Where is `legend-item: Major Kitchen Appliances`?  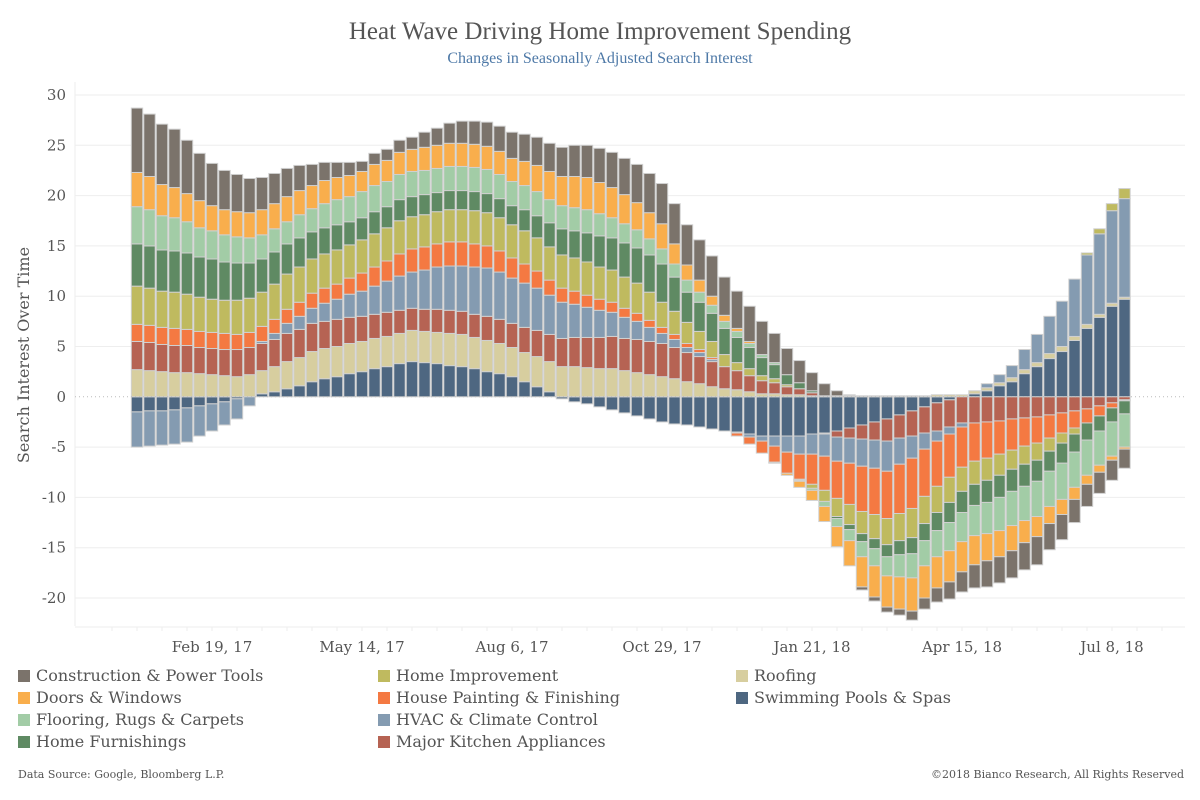
legend-item: Major Kitchen Appliances is located at coordinates (492, 741).